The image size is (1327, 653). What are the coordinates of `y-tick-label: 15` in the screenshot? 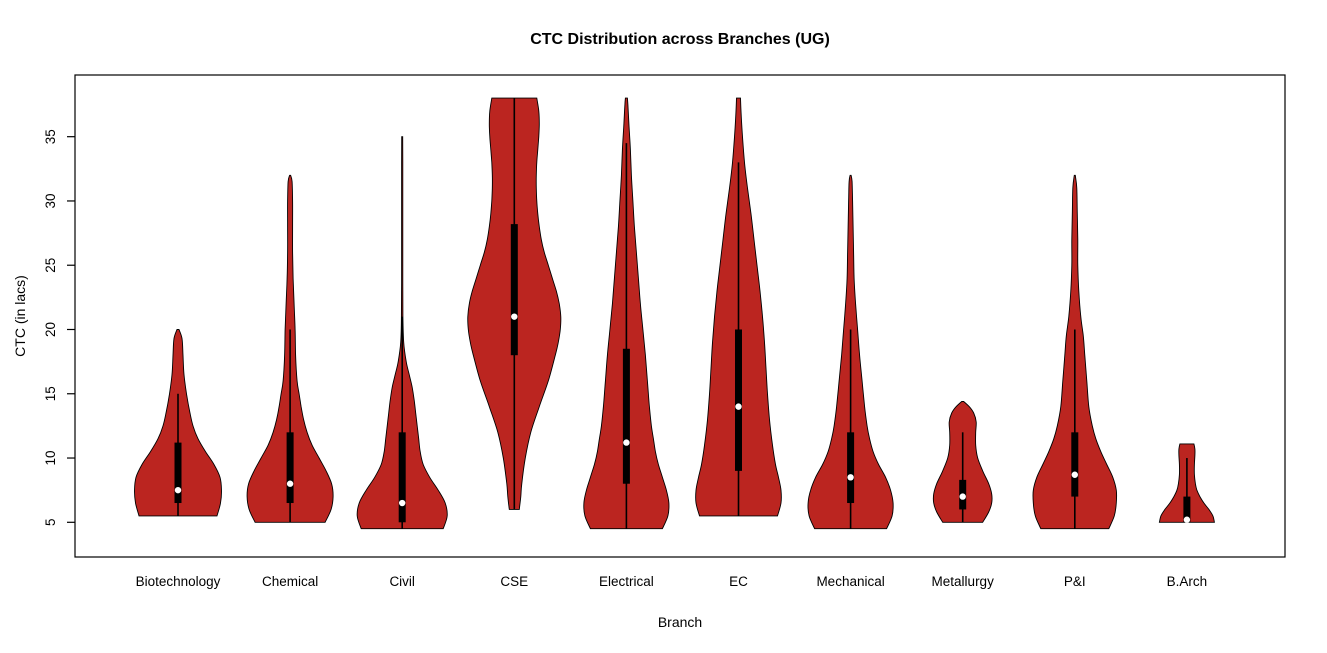 It's located at (50, 393).